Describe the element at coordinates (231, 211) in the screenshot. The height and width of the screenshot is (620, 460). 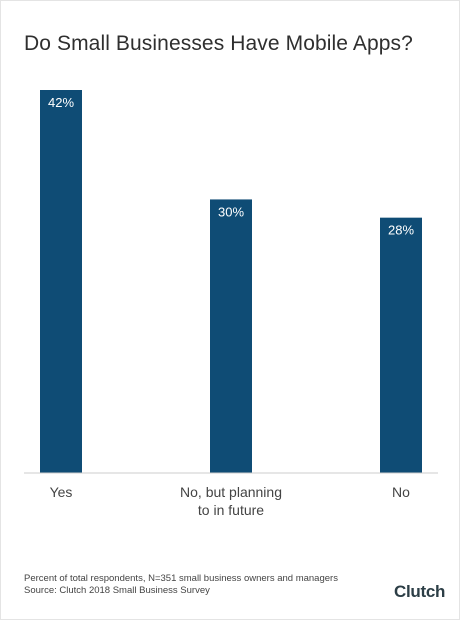
I see `bar-value-label-2: 30%` at that location.